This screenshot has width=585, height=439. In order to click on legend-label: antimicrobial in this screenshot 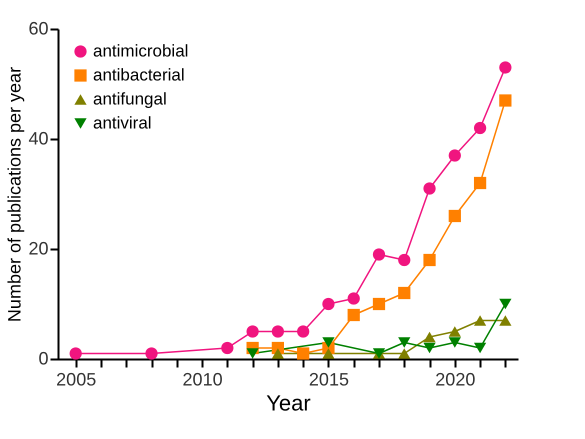, I will do `click(140, 51)`.